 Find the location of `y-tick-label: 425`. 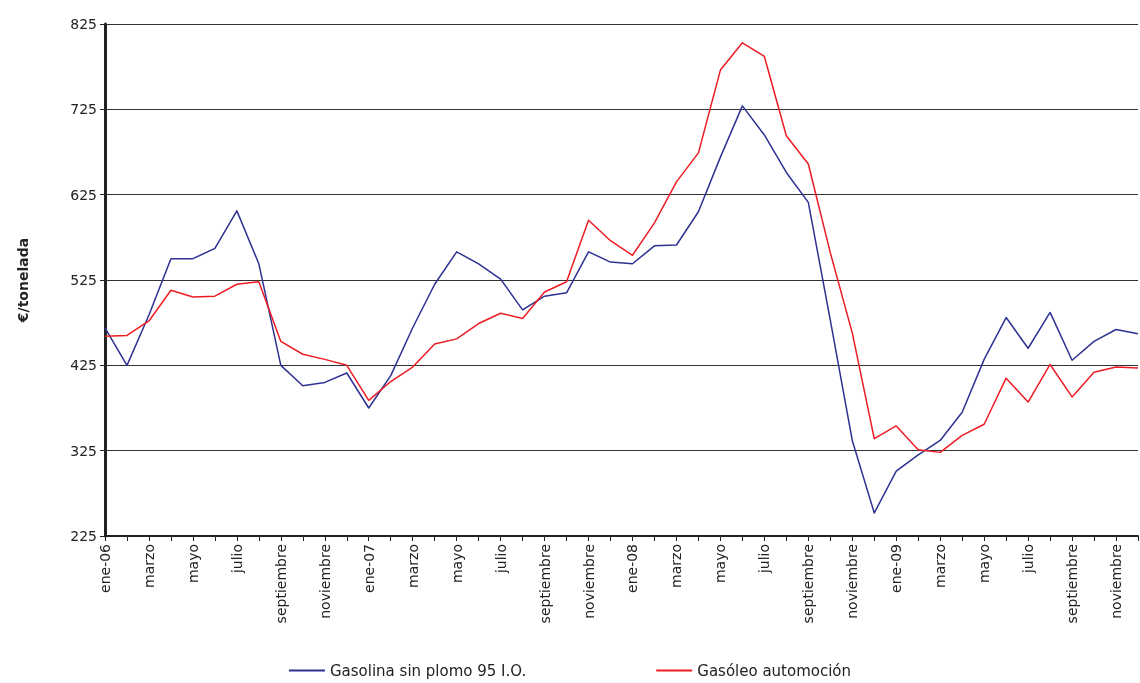

y-tick-label: 425 is located at coordinates (83, 365).